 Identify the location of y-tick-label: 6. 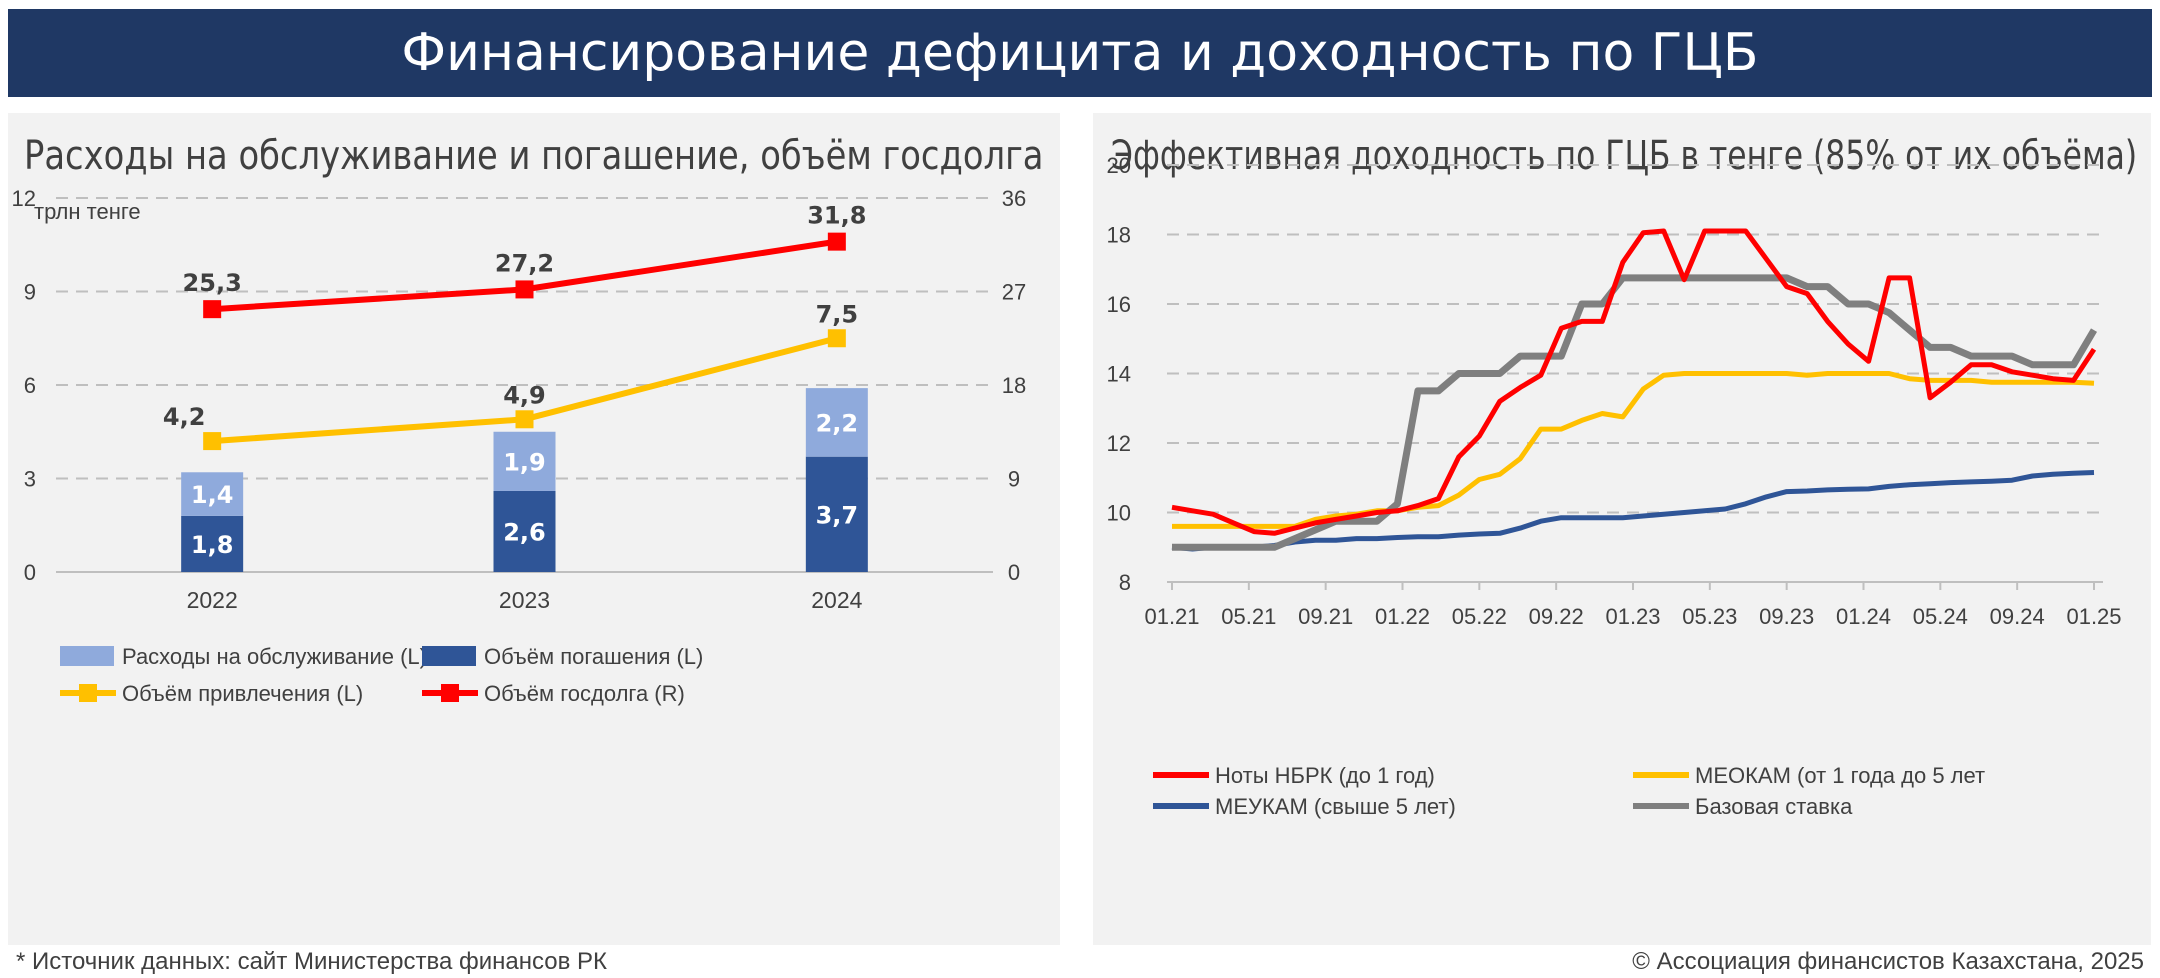
(30, 385).